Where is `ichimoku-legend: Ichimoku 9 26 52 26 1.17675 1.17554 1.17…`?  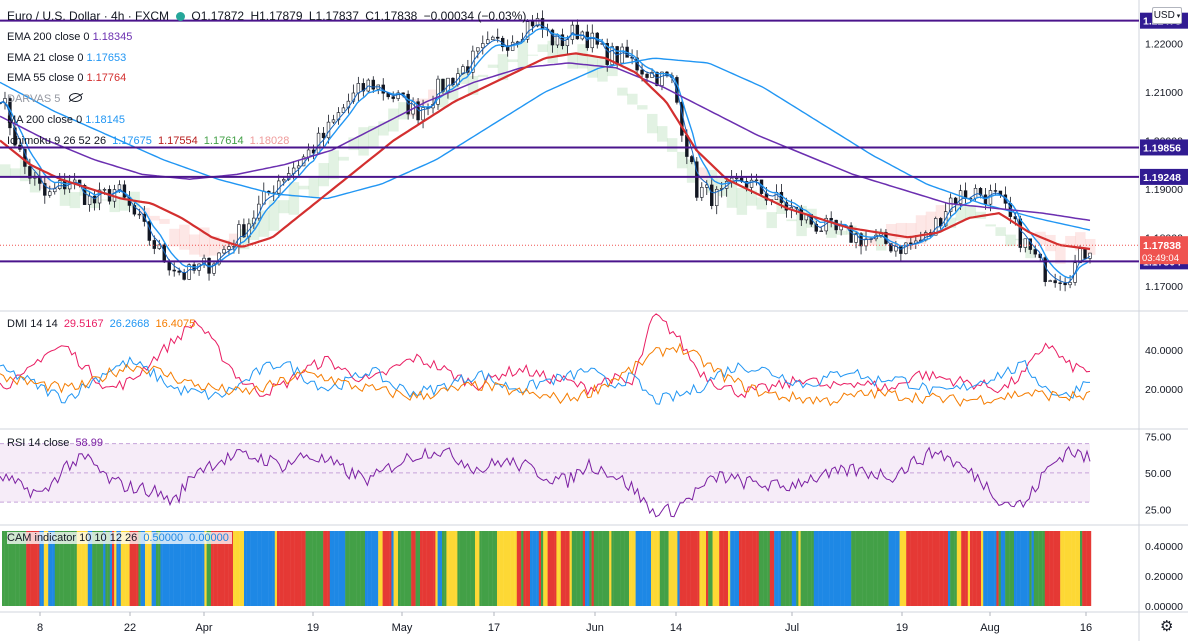 ichimoku-legend: Ichimoku 9 26 52 26 1.17675 1.17554 1.17… is located at coordinates (149, 141).